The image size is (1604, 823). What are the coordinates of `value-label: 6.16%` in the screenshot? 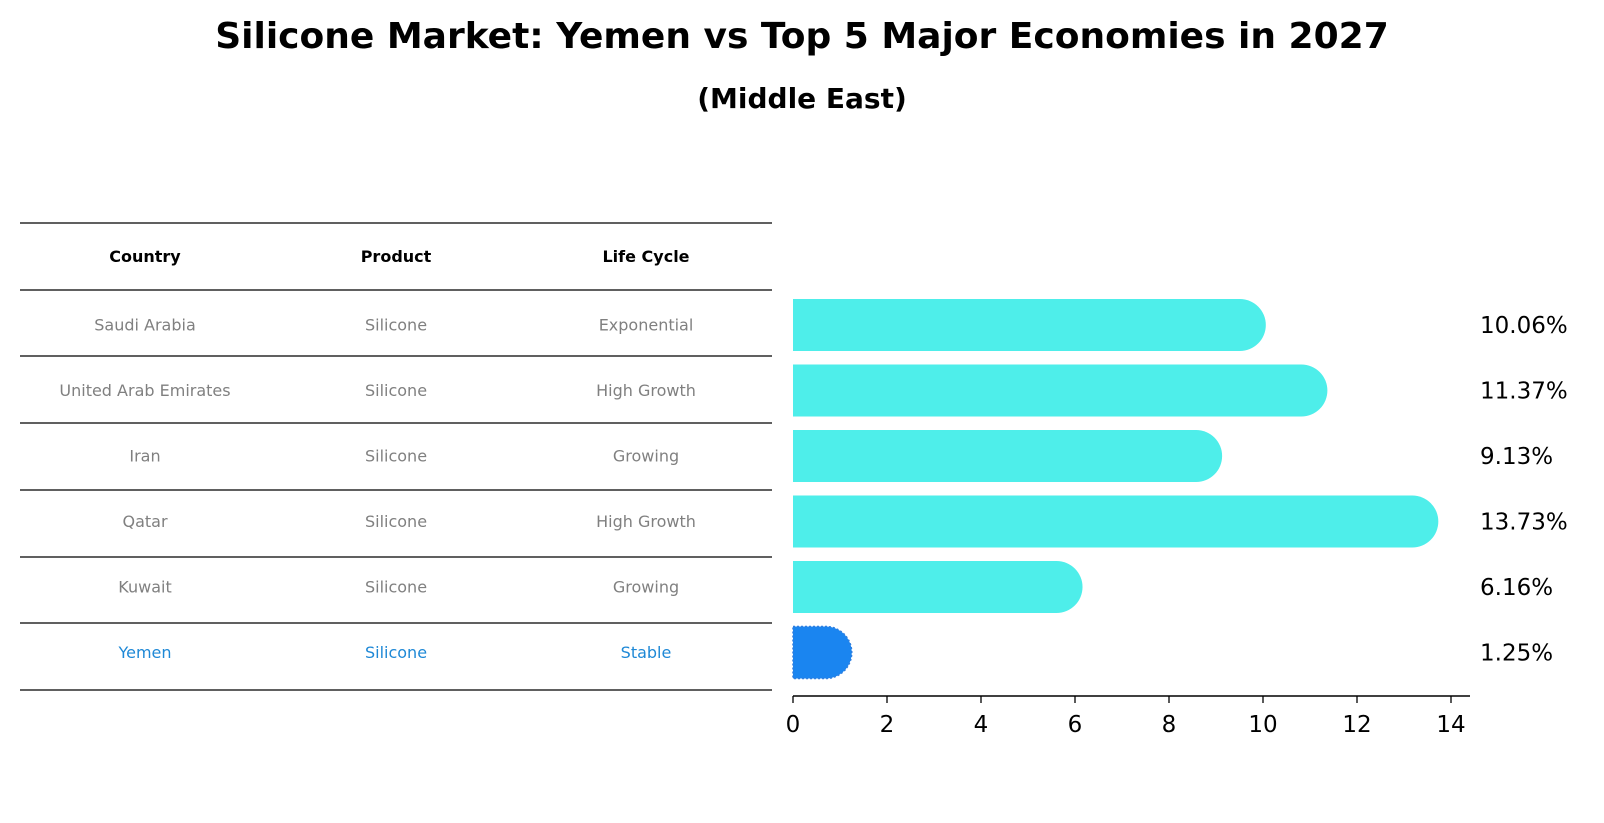 It's located at (1516, 588).